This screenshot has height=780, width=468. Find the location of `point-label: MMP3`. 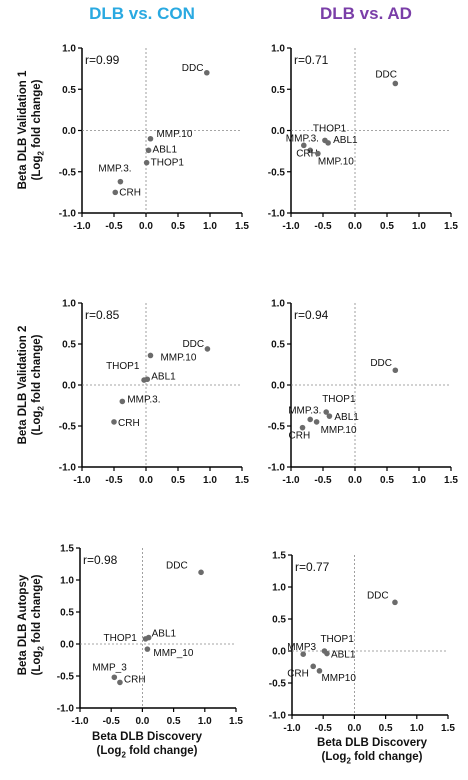

point-label: MMP3 is located at coordinates (301, 647).